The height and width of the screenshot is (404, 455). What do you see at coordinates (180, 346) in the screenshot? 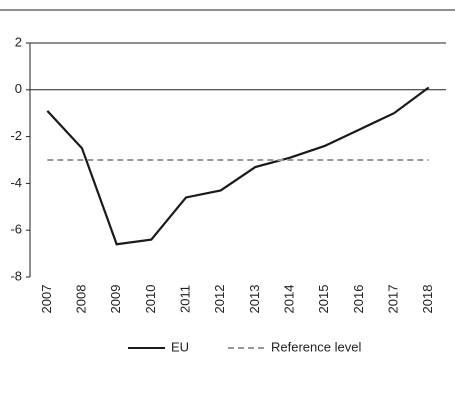
I see `legend-label: EU` at bounding box center [180, 346].